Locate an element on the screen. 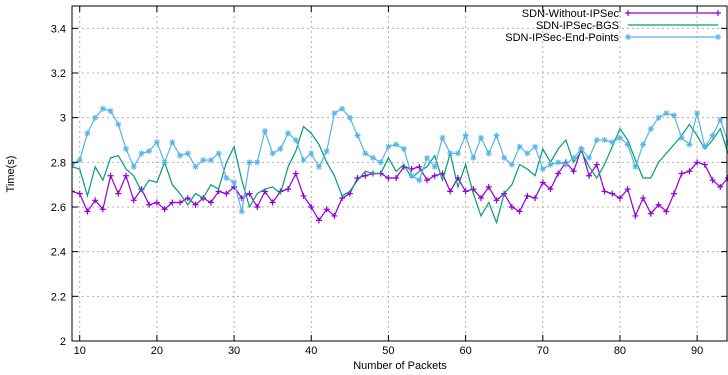 This screenshot has height=375, width=728. y-tick-label: 2 is located at coordinates (63, 342).